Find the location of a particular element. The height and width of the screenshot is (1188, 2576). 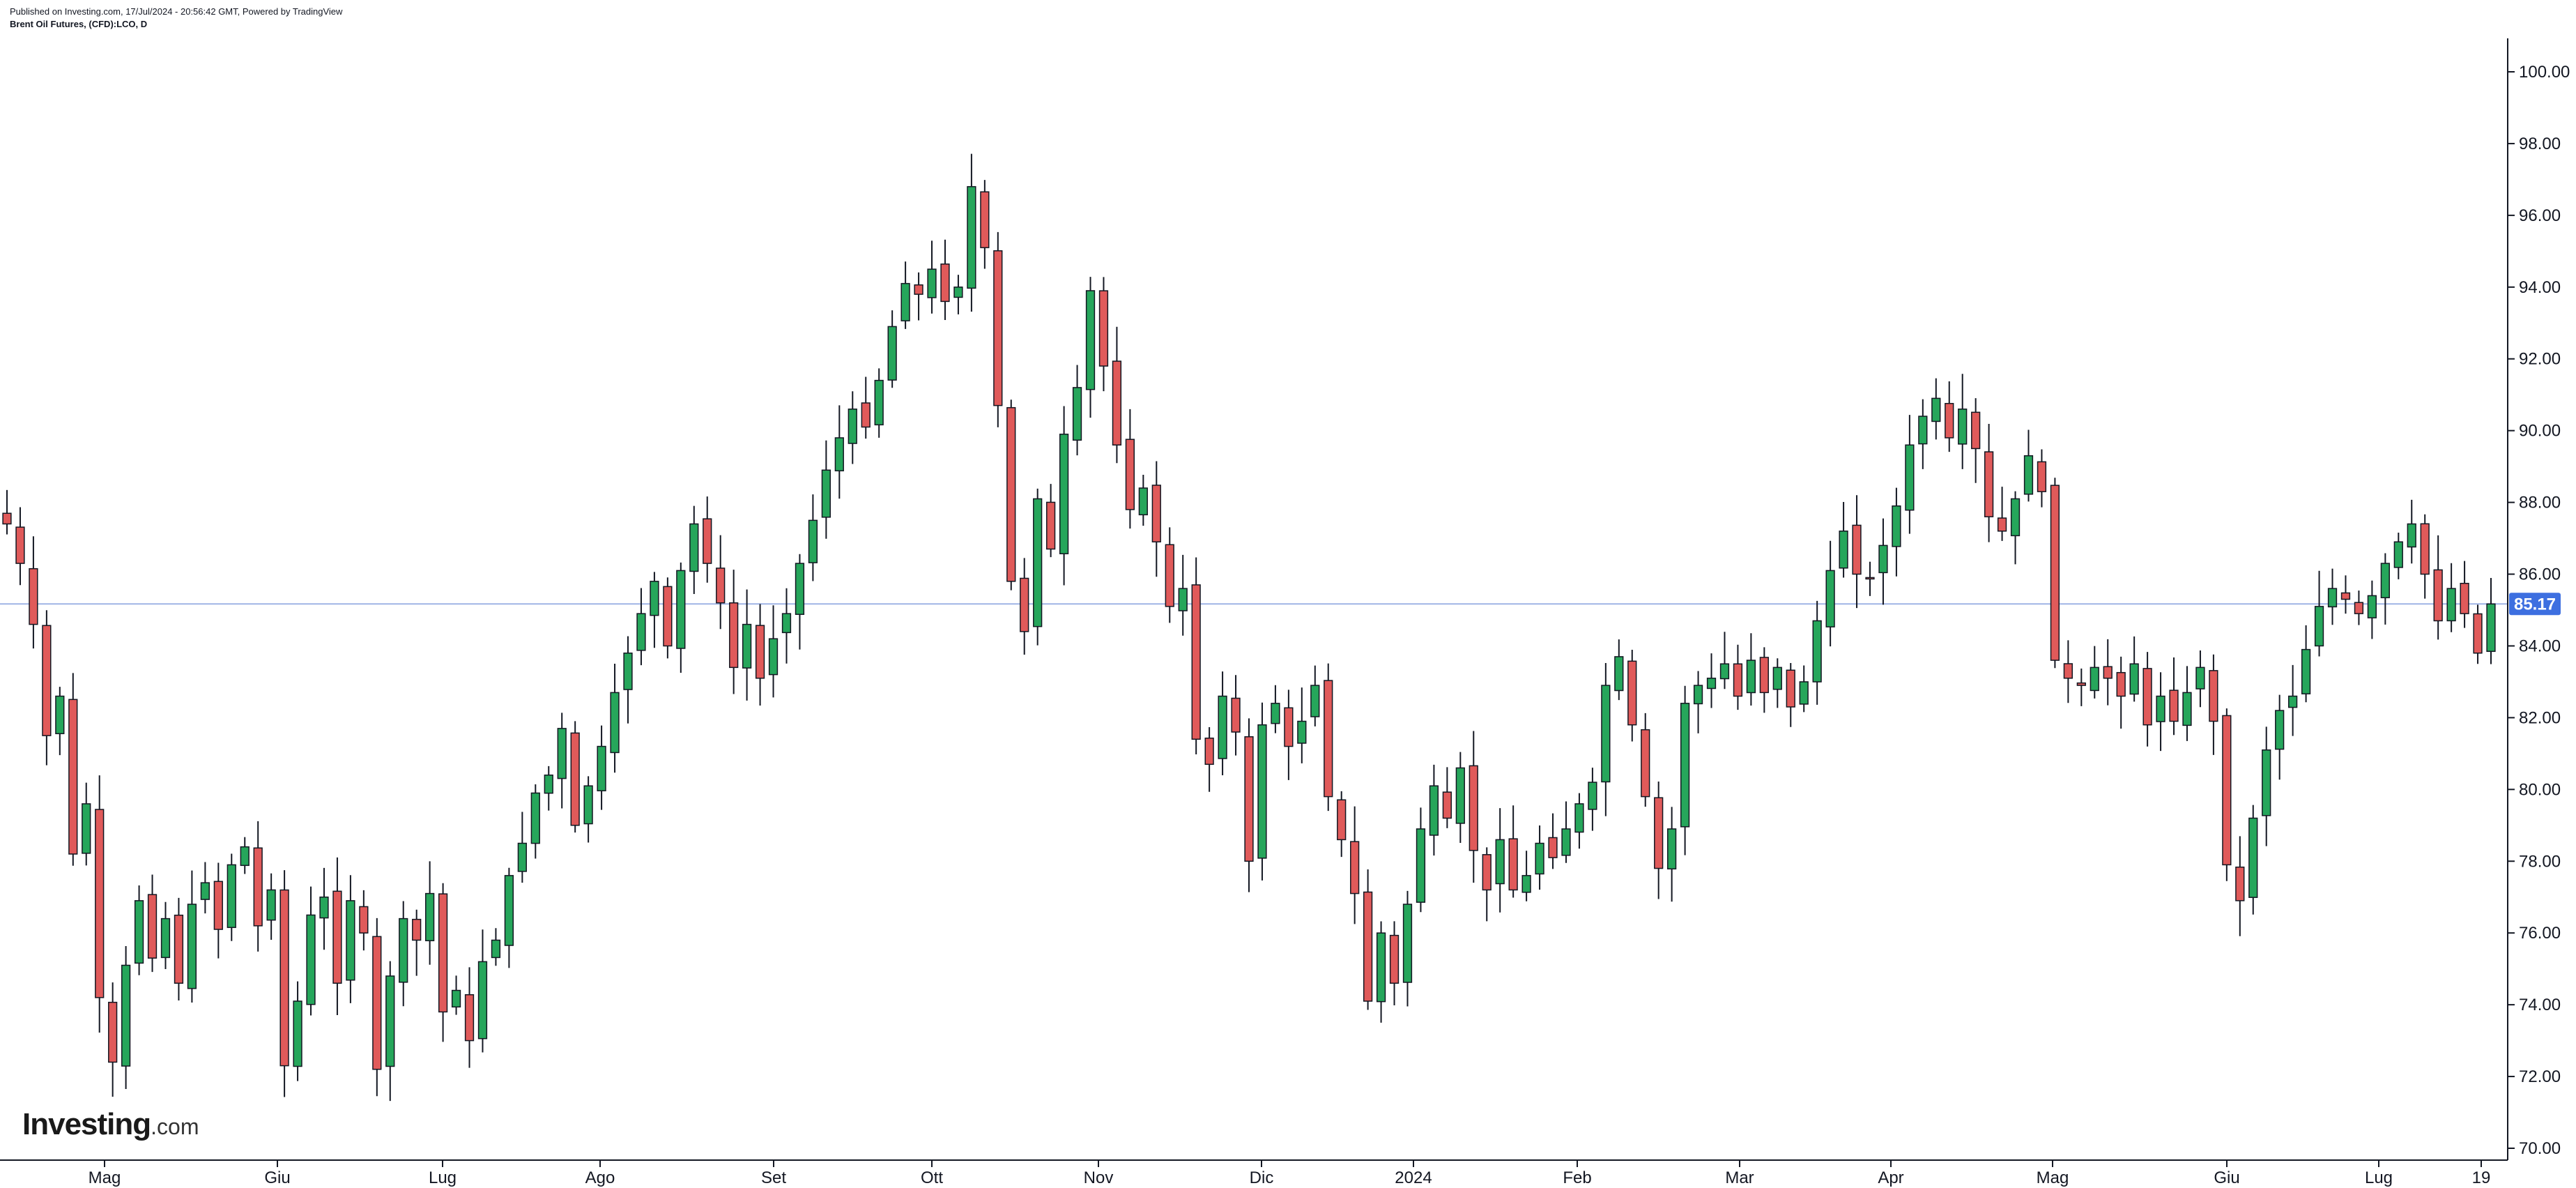

time-tick-label: Feb is located at coordinates (1577, 1177).